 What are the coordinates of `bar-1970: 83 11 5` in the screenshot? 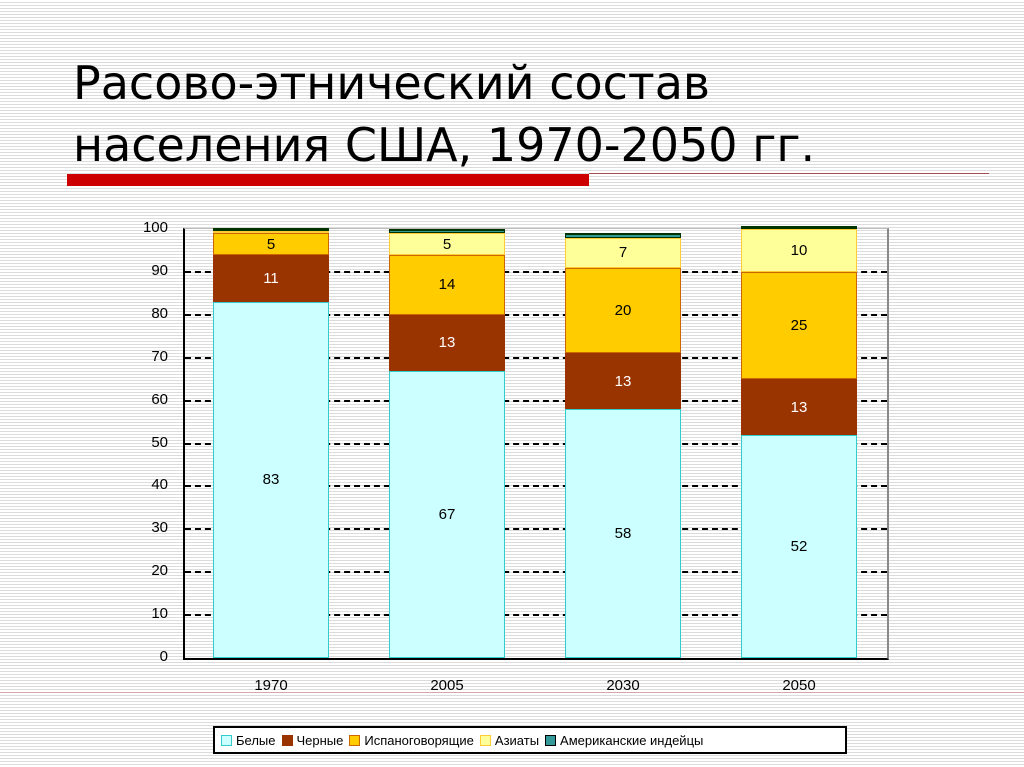 It's located at (271, 443).